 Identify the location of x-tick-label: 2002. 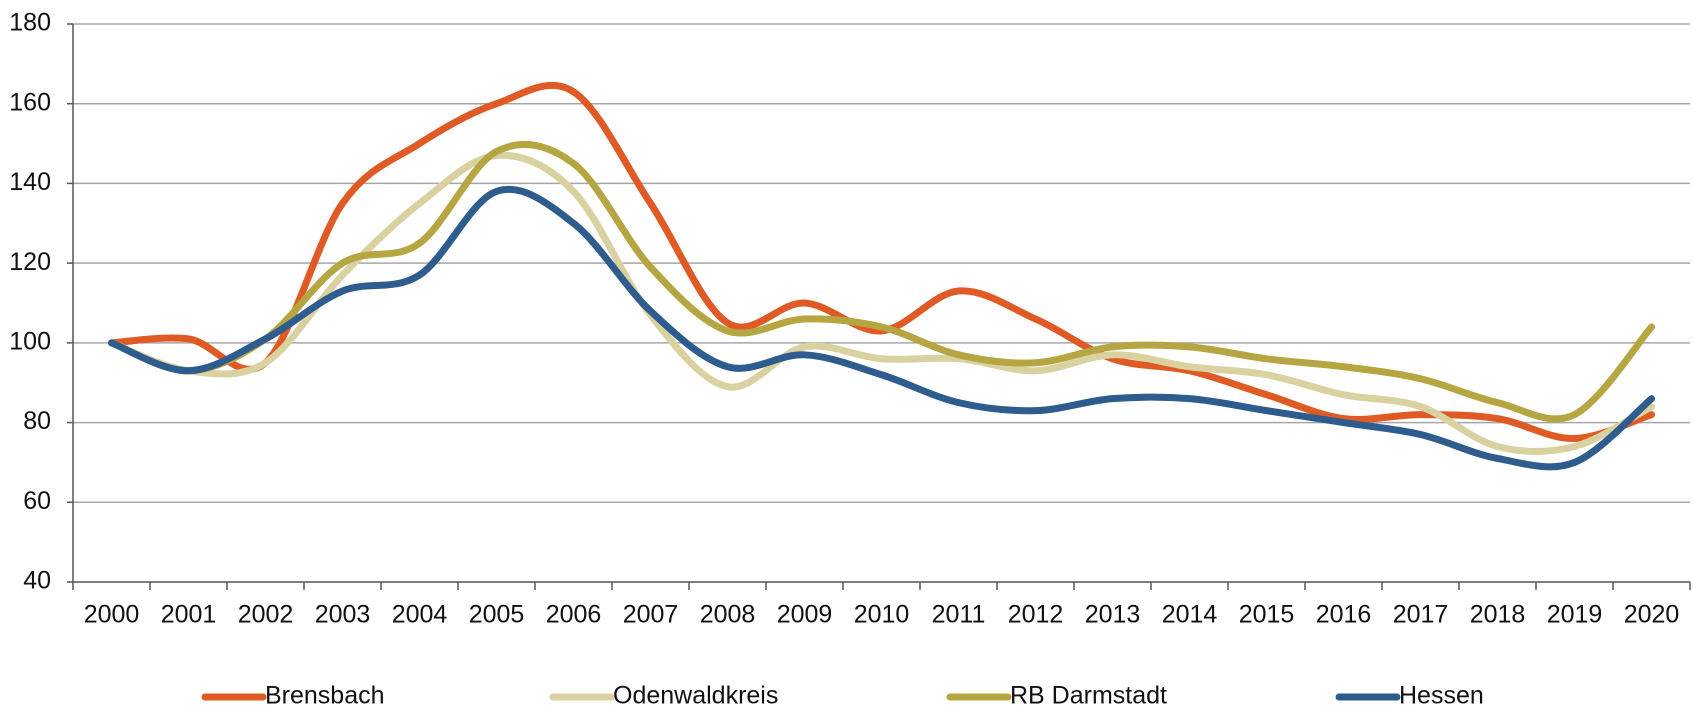
(266, 615).